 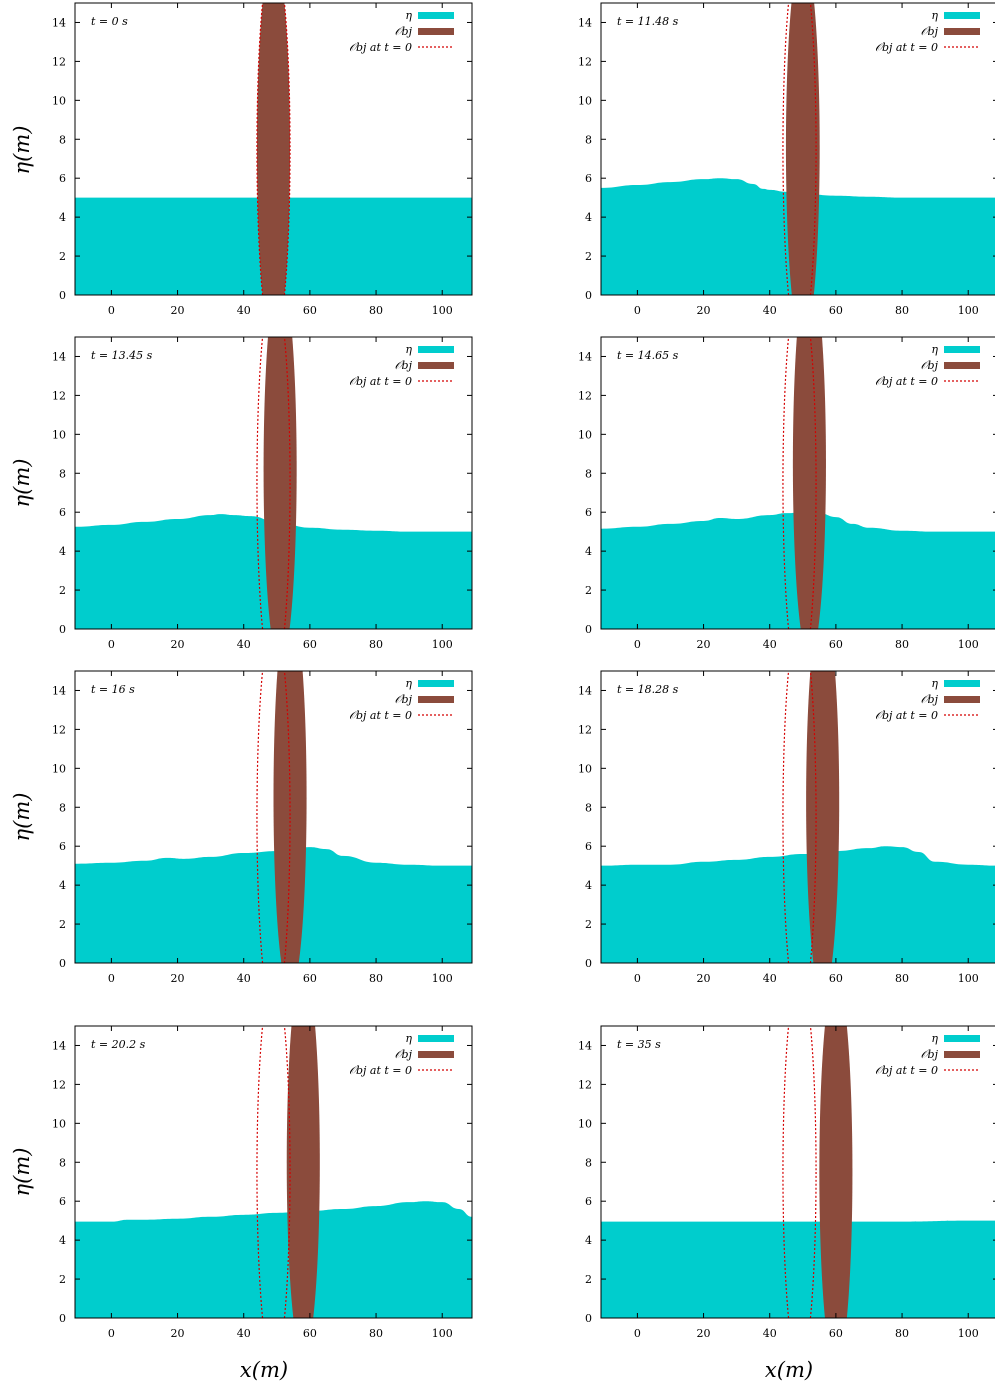 I want to click on x-axis-label: x(m), so click(x=264, y=1370).